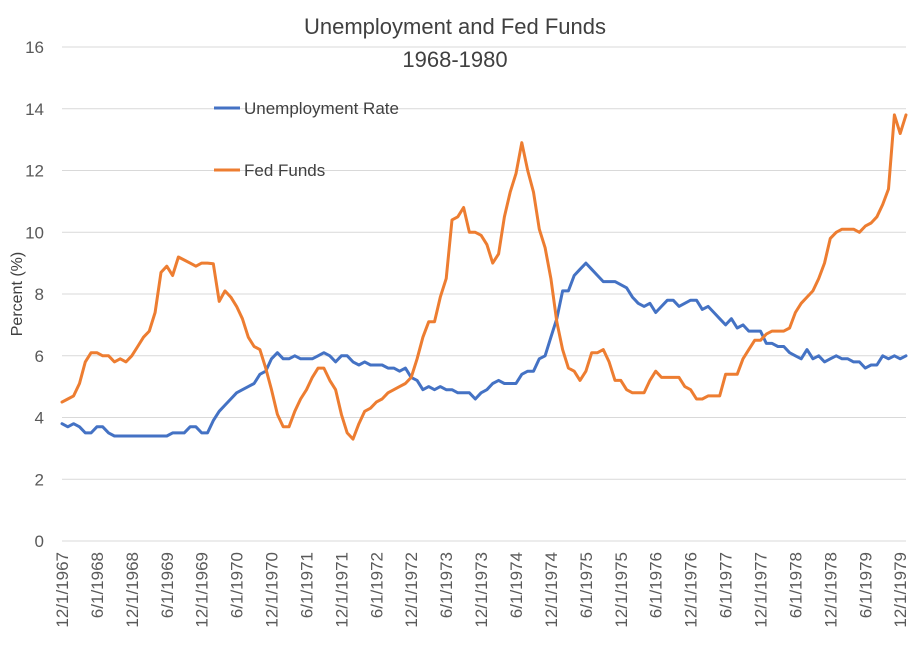 This screenshot has height=661, width=911. Describe the element at coordinates (865, 585) in the screenshot. I see `x-tick-label: 6/1/1979` at that location.